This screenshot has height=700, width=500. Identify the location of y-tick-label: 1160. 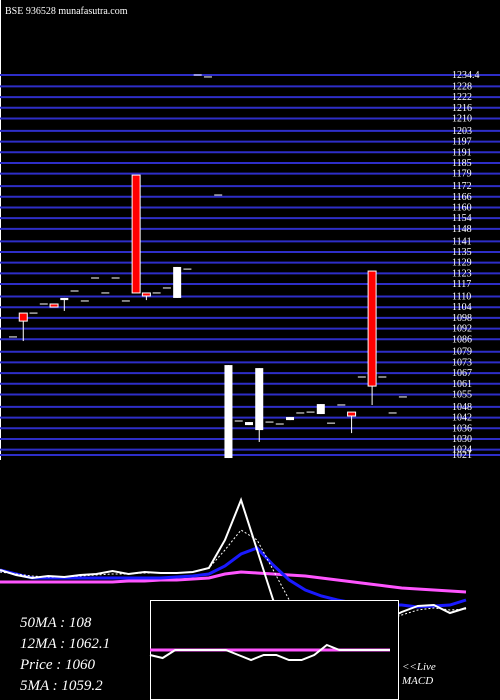
(462, 207).